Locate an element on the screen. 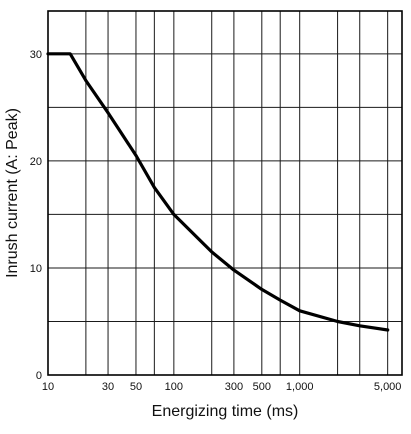 The image size is (411, 434). y-tick-label: 10 is located at coordinates (36, 269).